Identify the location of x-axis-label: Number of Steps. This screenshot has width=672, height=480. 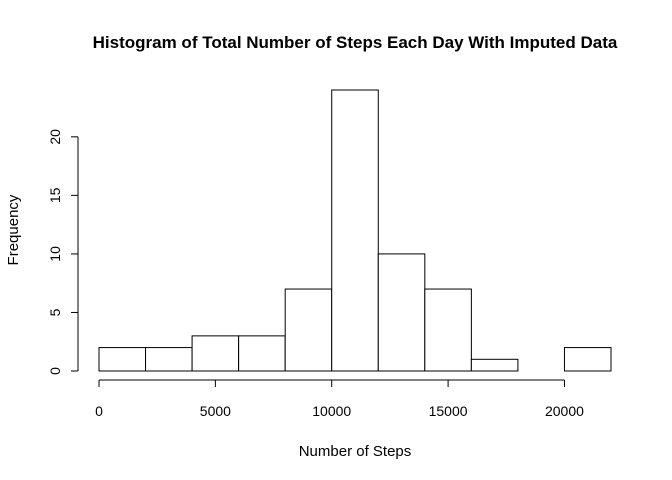
(355, 451).